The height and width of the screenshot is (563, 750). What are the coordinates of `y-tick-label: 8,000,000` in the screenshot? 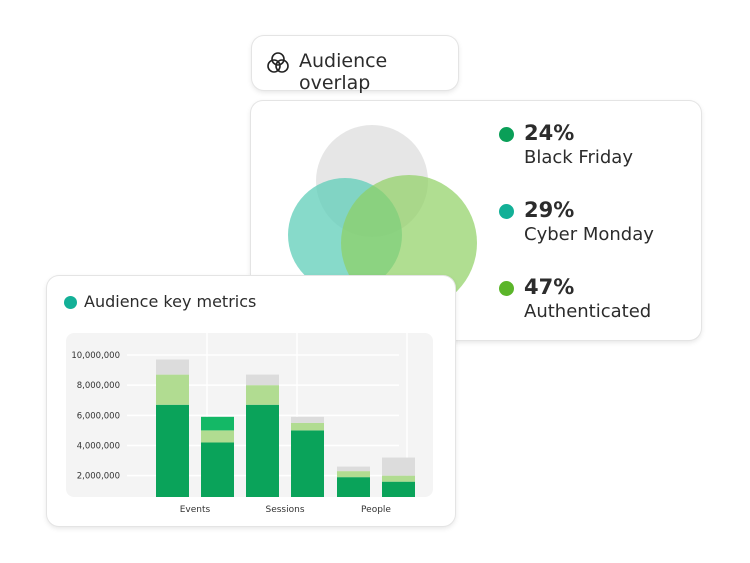 It's located at (98, 386).